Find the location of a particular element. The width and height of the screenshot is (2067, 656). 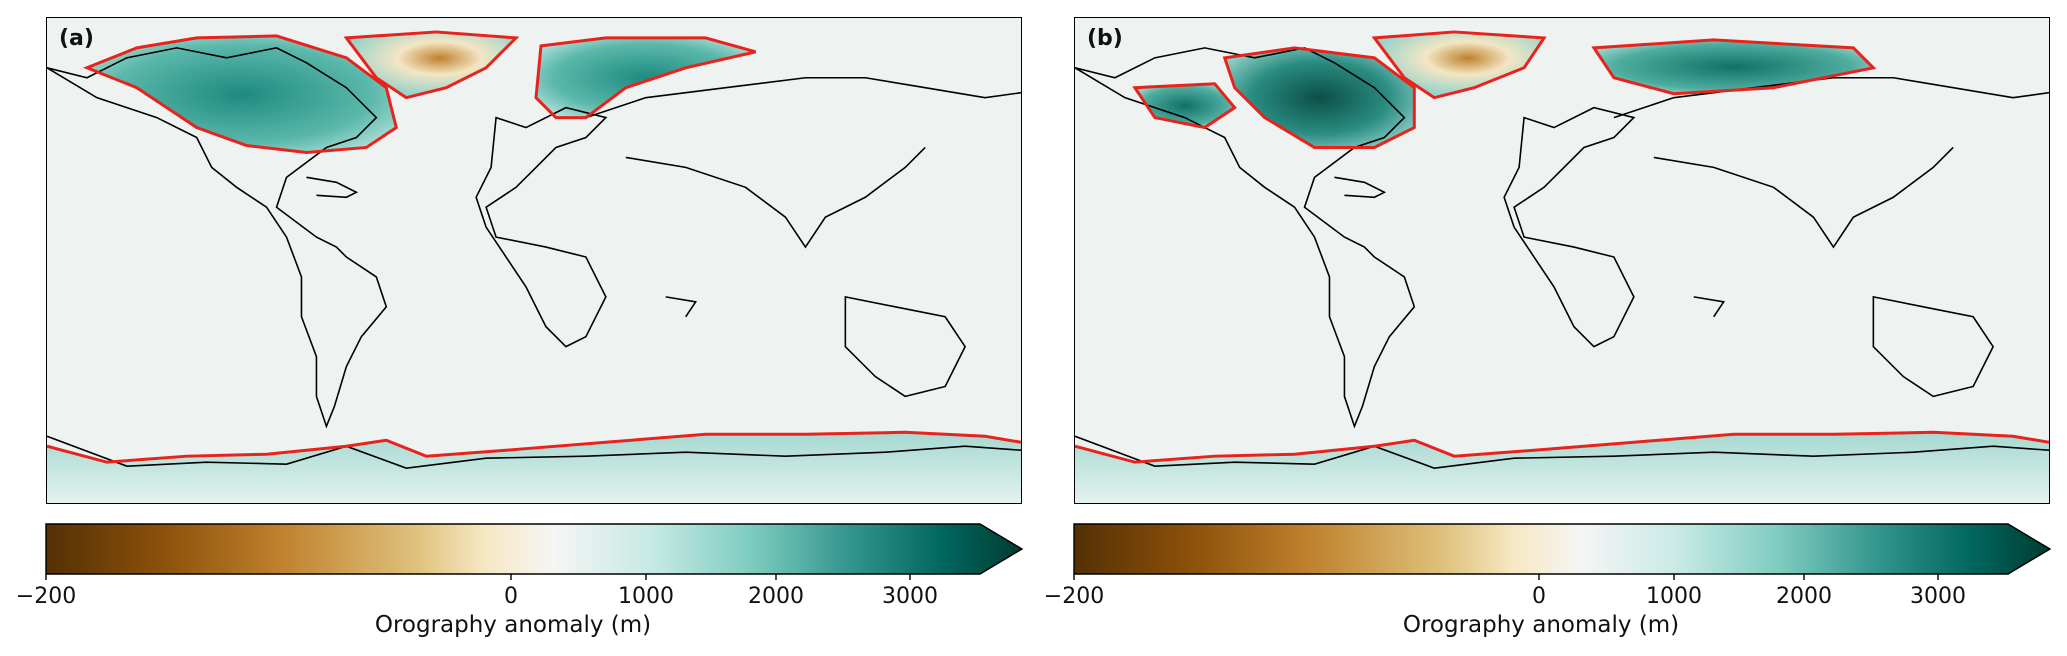

panel-label: (a) is located at coordinates (76, 38).